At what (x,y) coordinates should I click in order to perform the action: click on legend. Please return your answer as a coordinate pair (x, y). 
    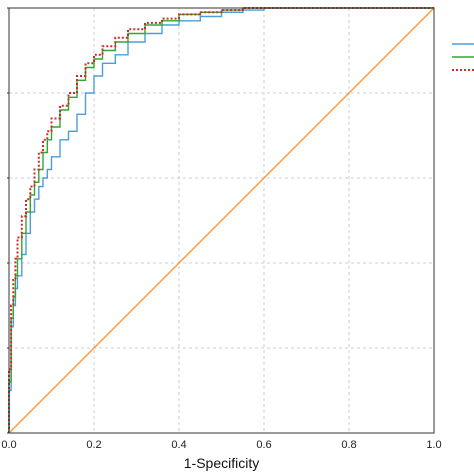
    Looking at the image, I should click on (463, 57).